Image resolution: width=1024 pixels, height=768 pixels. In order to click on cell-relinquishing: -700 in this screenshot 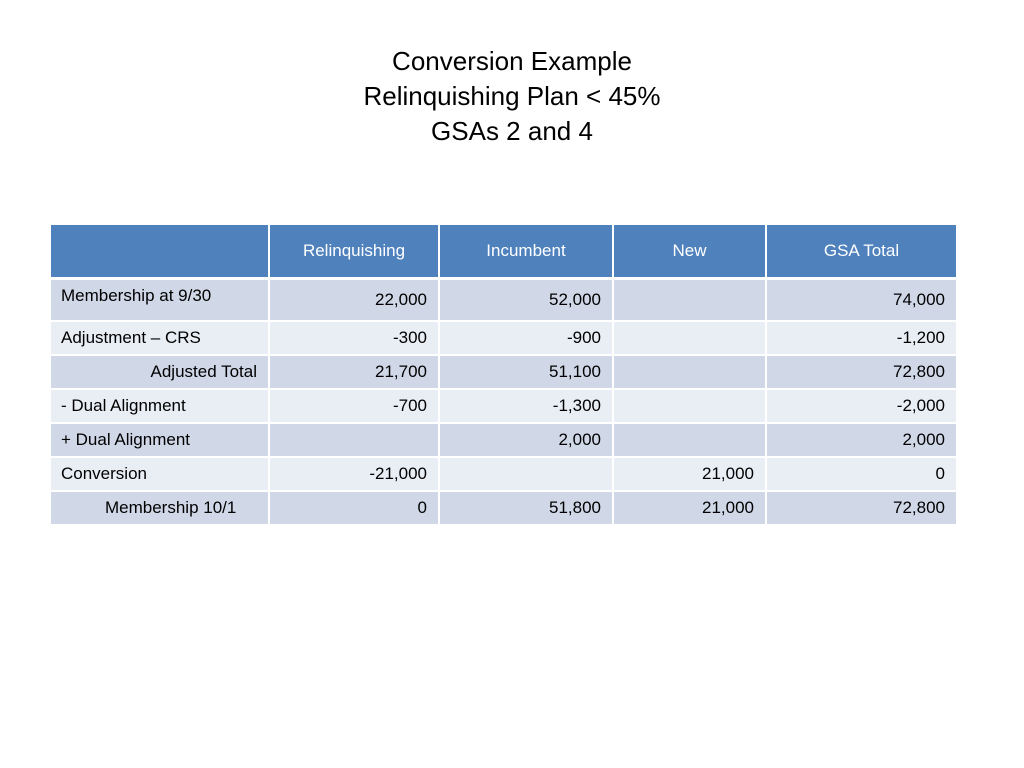, I will do `click(354, 406)`.